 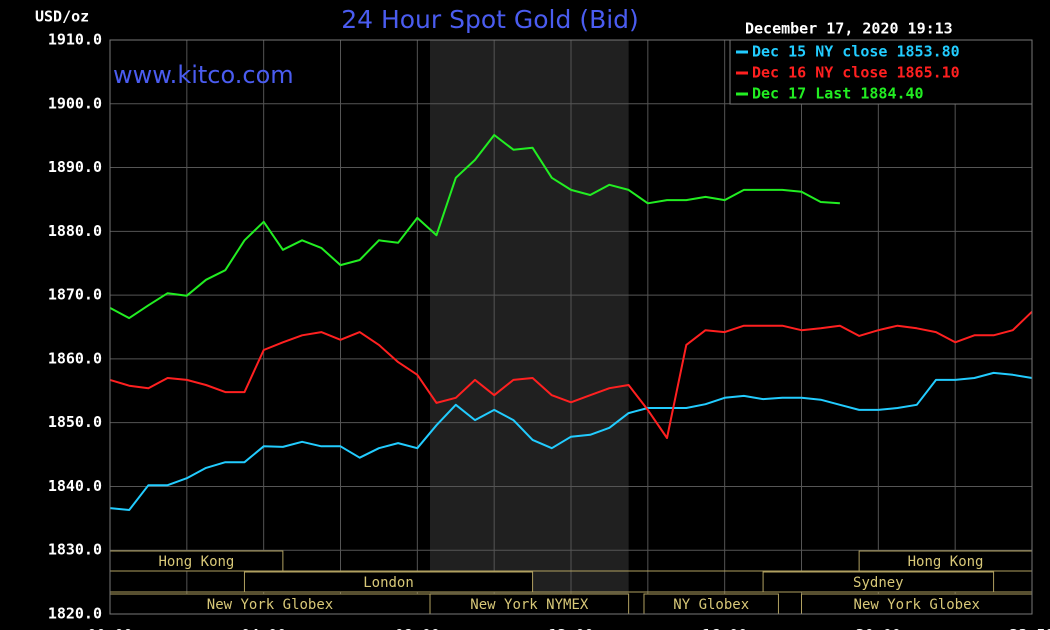 What do you see at coordinates (75, 231) in the screenshot?
I see `y-tick-label: 1880.0` at bounding box center [75, 231].